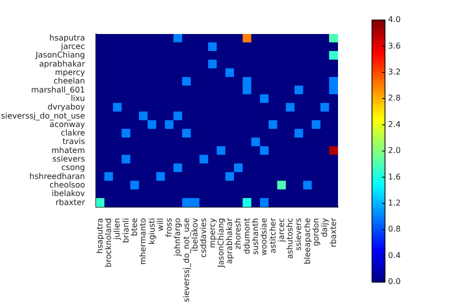 The image size is (474, 307). I want to click on y-tick-label: marshall_601, so click(58, 89).